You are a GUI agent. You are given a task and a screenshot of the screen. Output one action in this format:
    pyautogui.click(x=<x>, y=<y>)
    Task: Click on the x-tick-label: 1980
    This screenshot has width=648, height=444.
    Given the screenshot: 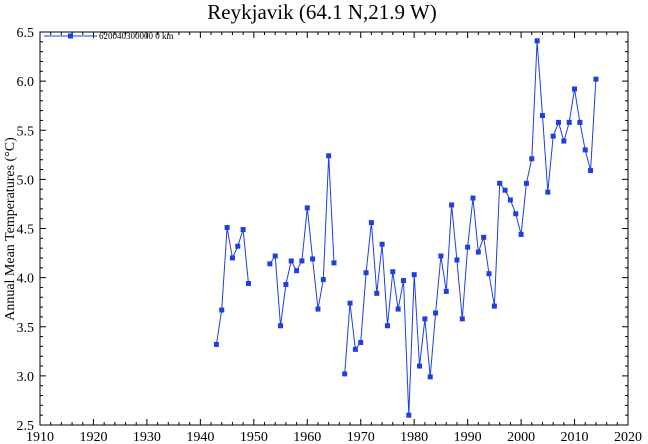 What is the action you would take?
    pyautogui.click(x=414, y=437)
    